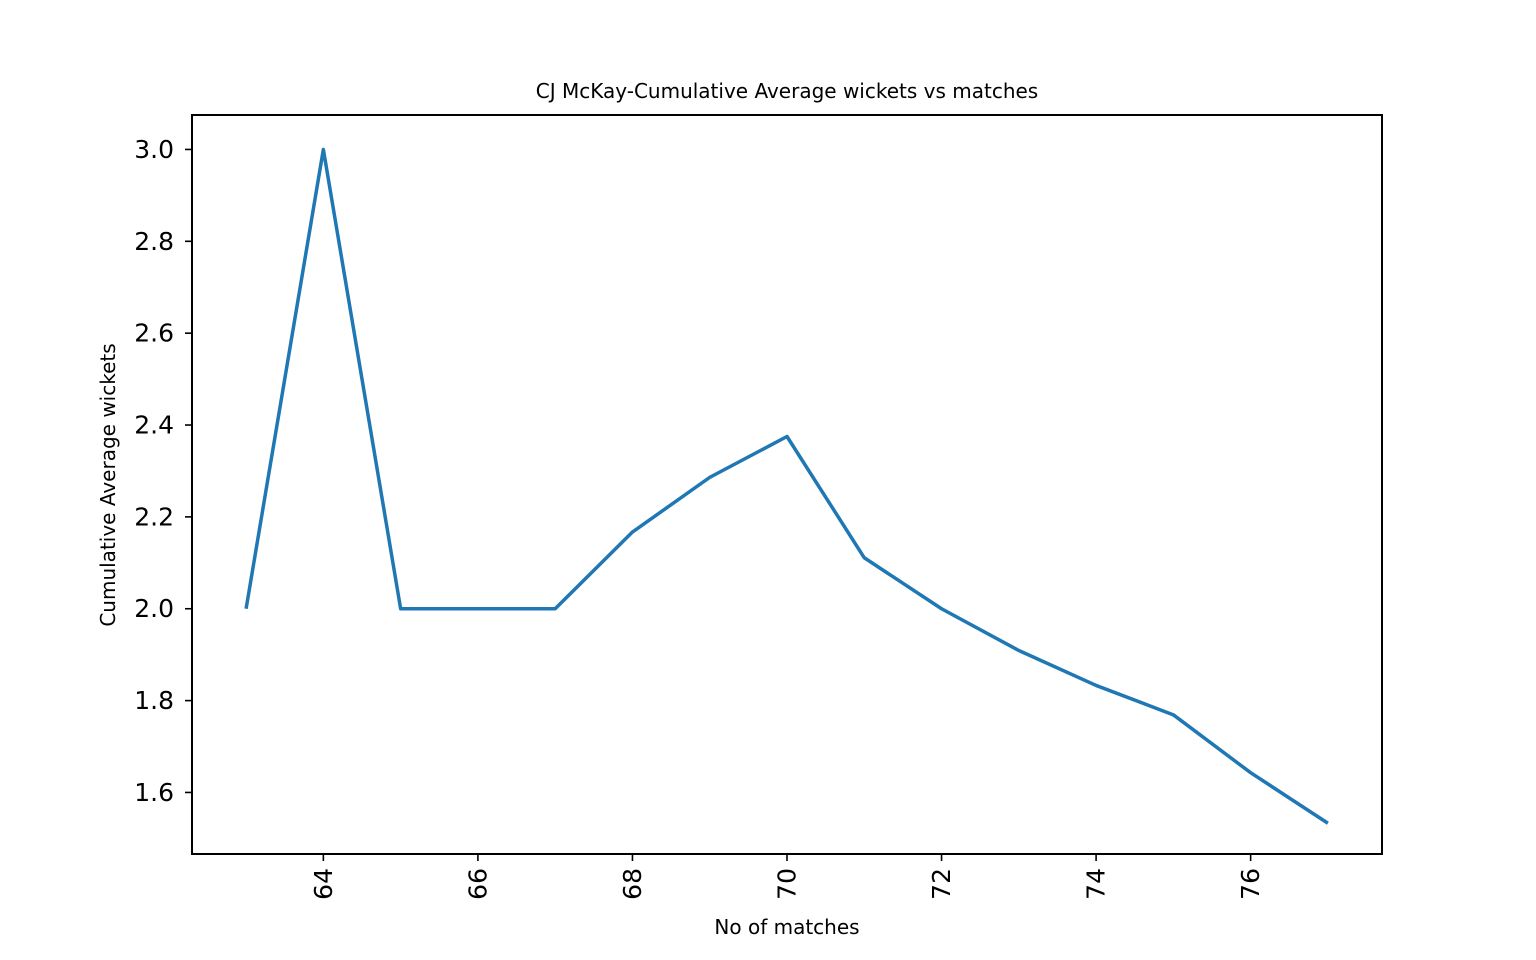 This screenshot has width=1536, height=960. What do you see at coordinates (154, 425) in the screenshot?
I see `y-tick-label: 2.4` at bounding box center [154, 425].